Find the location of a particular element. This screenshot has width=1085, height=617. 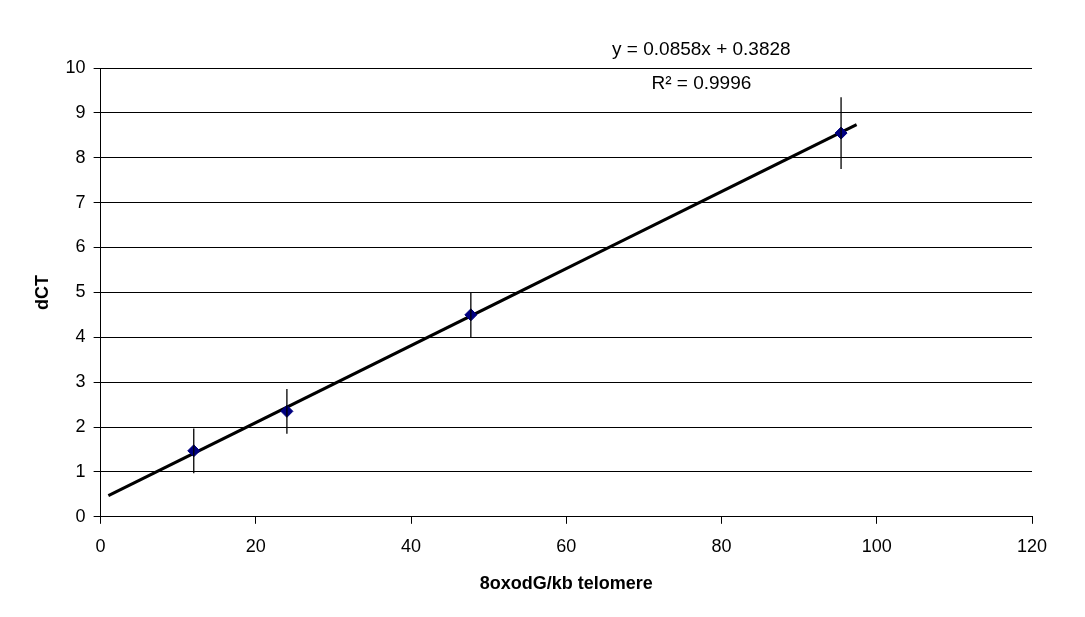

y-tick-label: 6 is located at coordinates (80, 246).